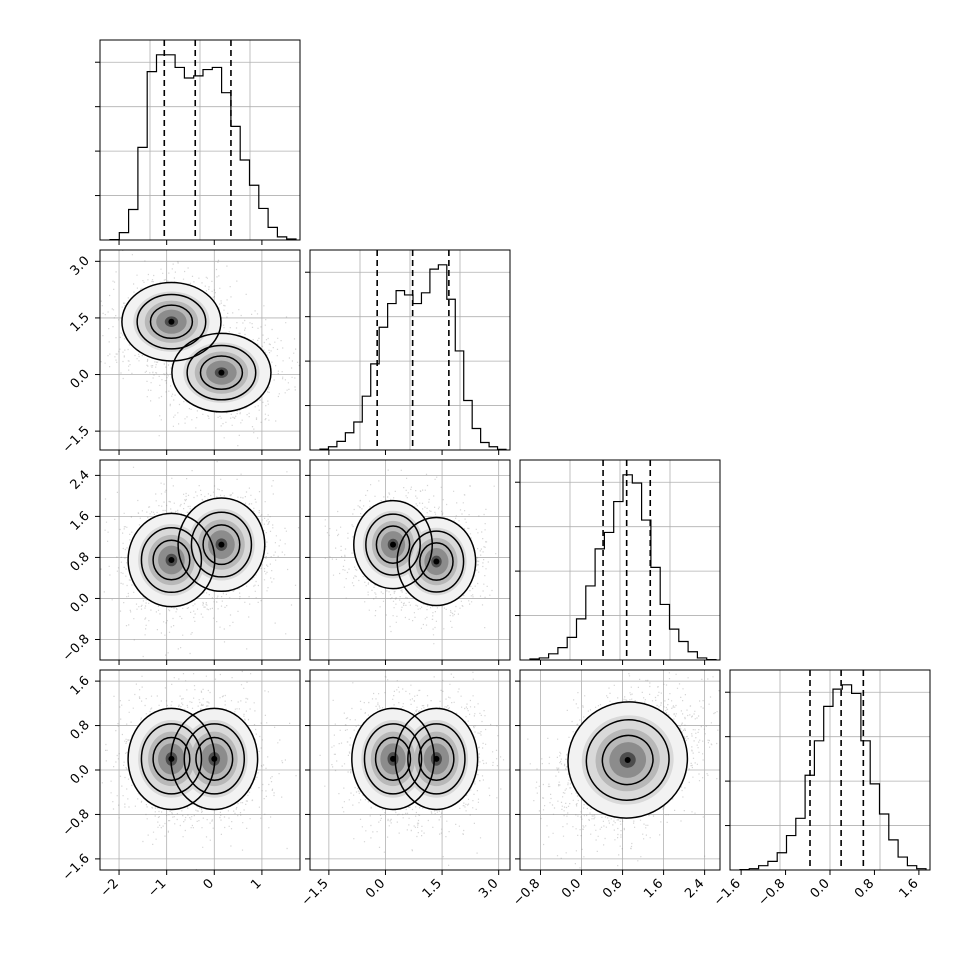 The height and width of the screenshot is (970, 970). What do you see at coordinates (432, 888) in the screenshot?
I see `x-tick-label: 1.5` at bounding box center [432, 888].